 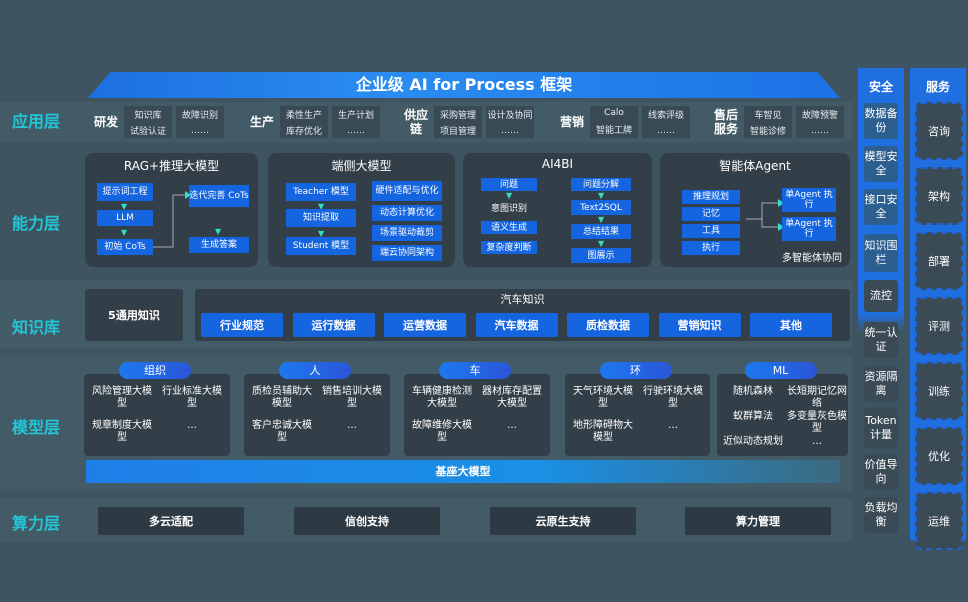 What do you see at coordinates (939, 326) in the screenshot?
I see `service-item: 评测` at bounding box center [939, 326].